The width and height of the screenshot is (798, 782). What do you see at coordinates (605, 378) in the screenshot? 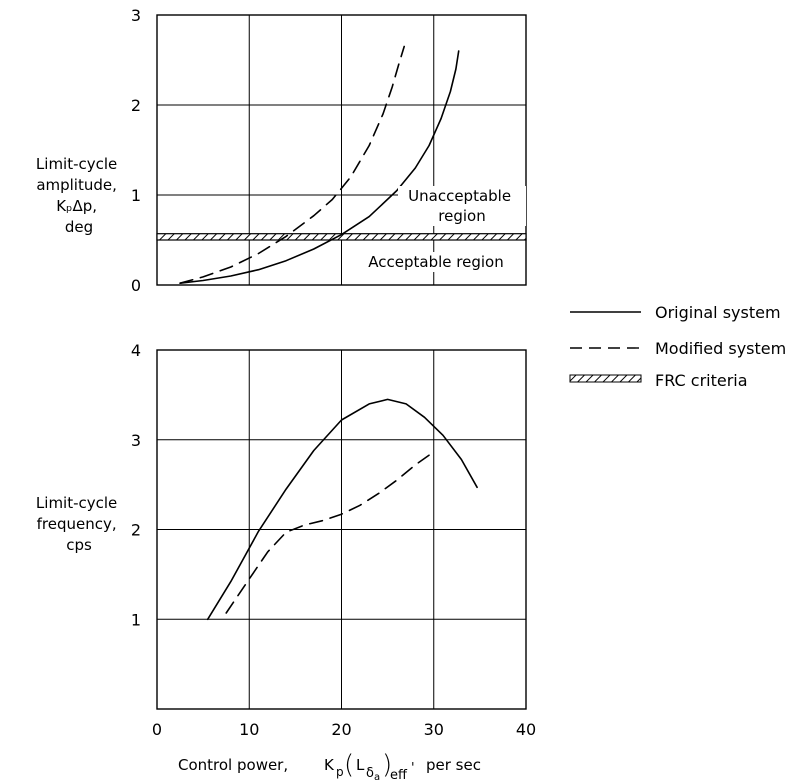
I see `legend-frc-swatch` at bounding box center [605, 378].